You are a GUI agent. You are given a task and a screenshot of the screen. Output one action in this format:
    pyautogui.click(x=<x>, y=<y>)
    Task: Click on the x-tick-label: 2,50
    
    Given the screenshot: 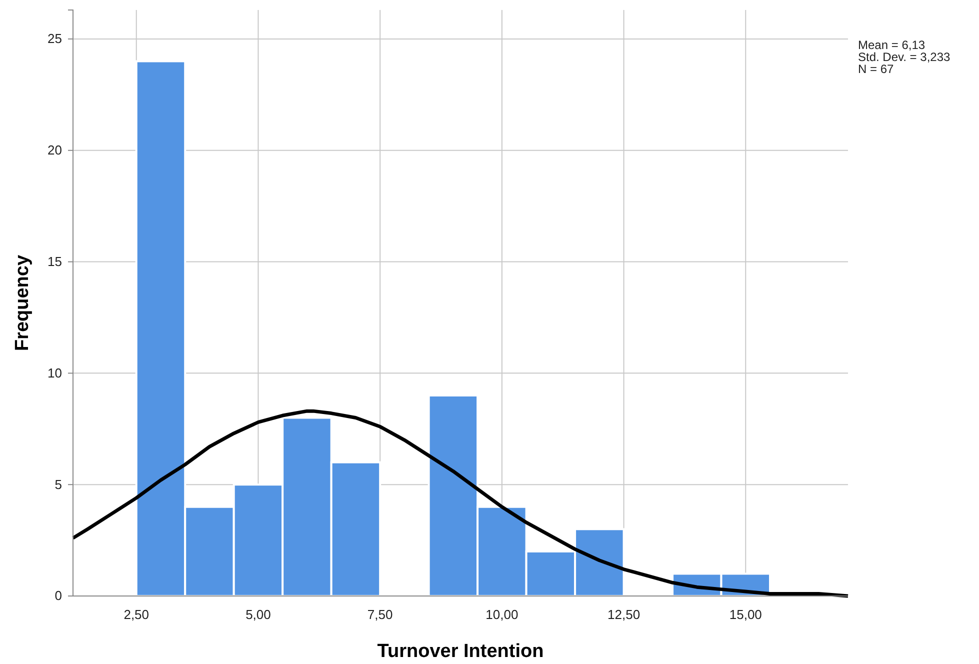 What is the action you would take?
    pyautogui.click(x=137, y=614)
    